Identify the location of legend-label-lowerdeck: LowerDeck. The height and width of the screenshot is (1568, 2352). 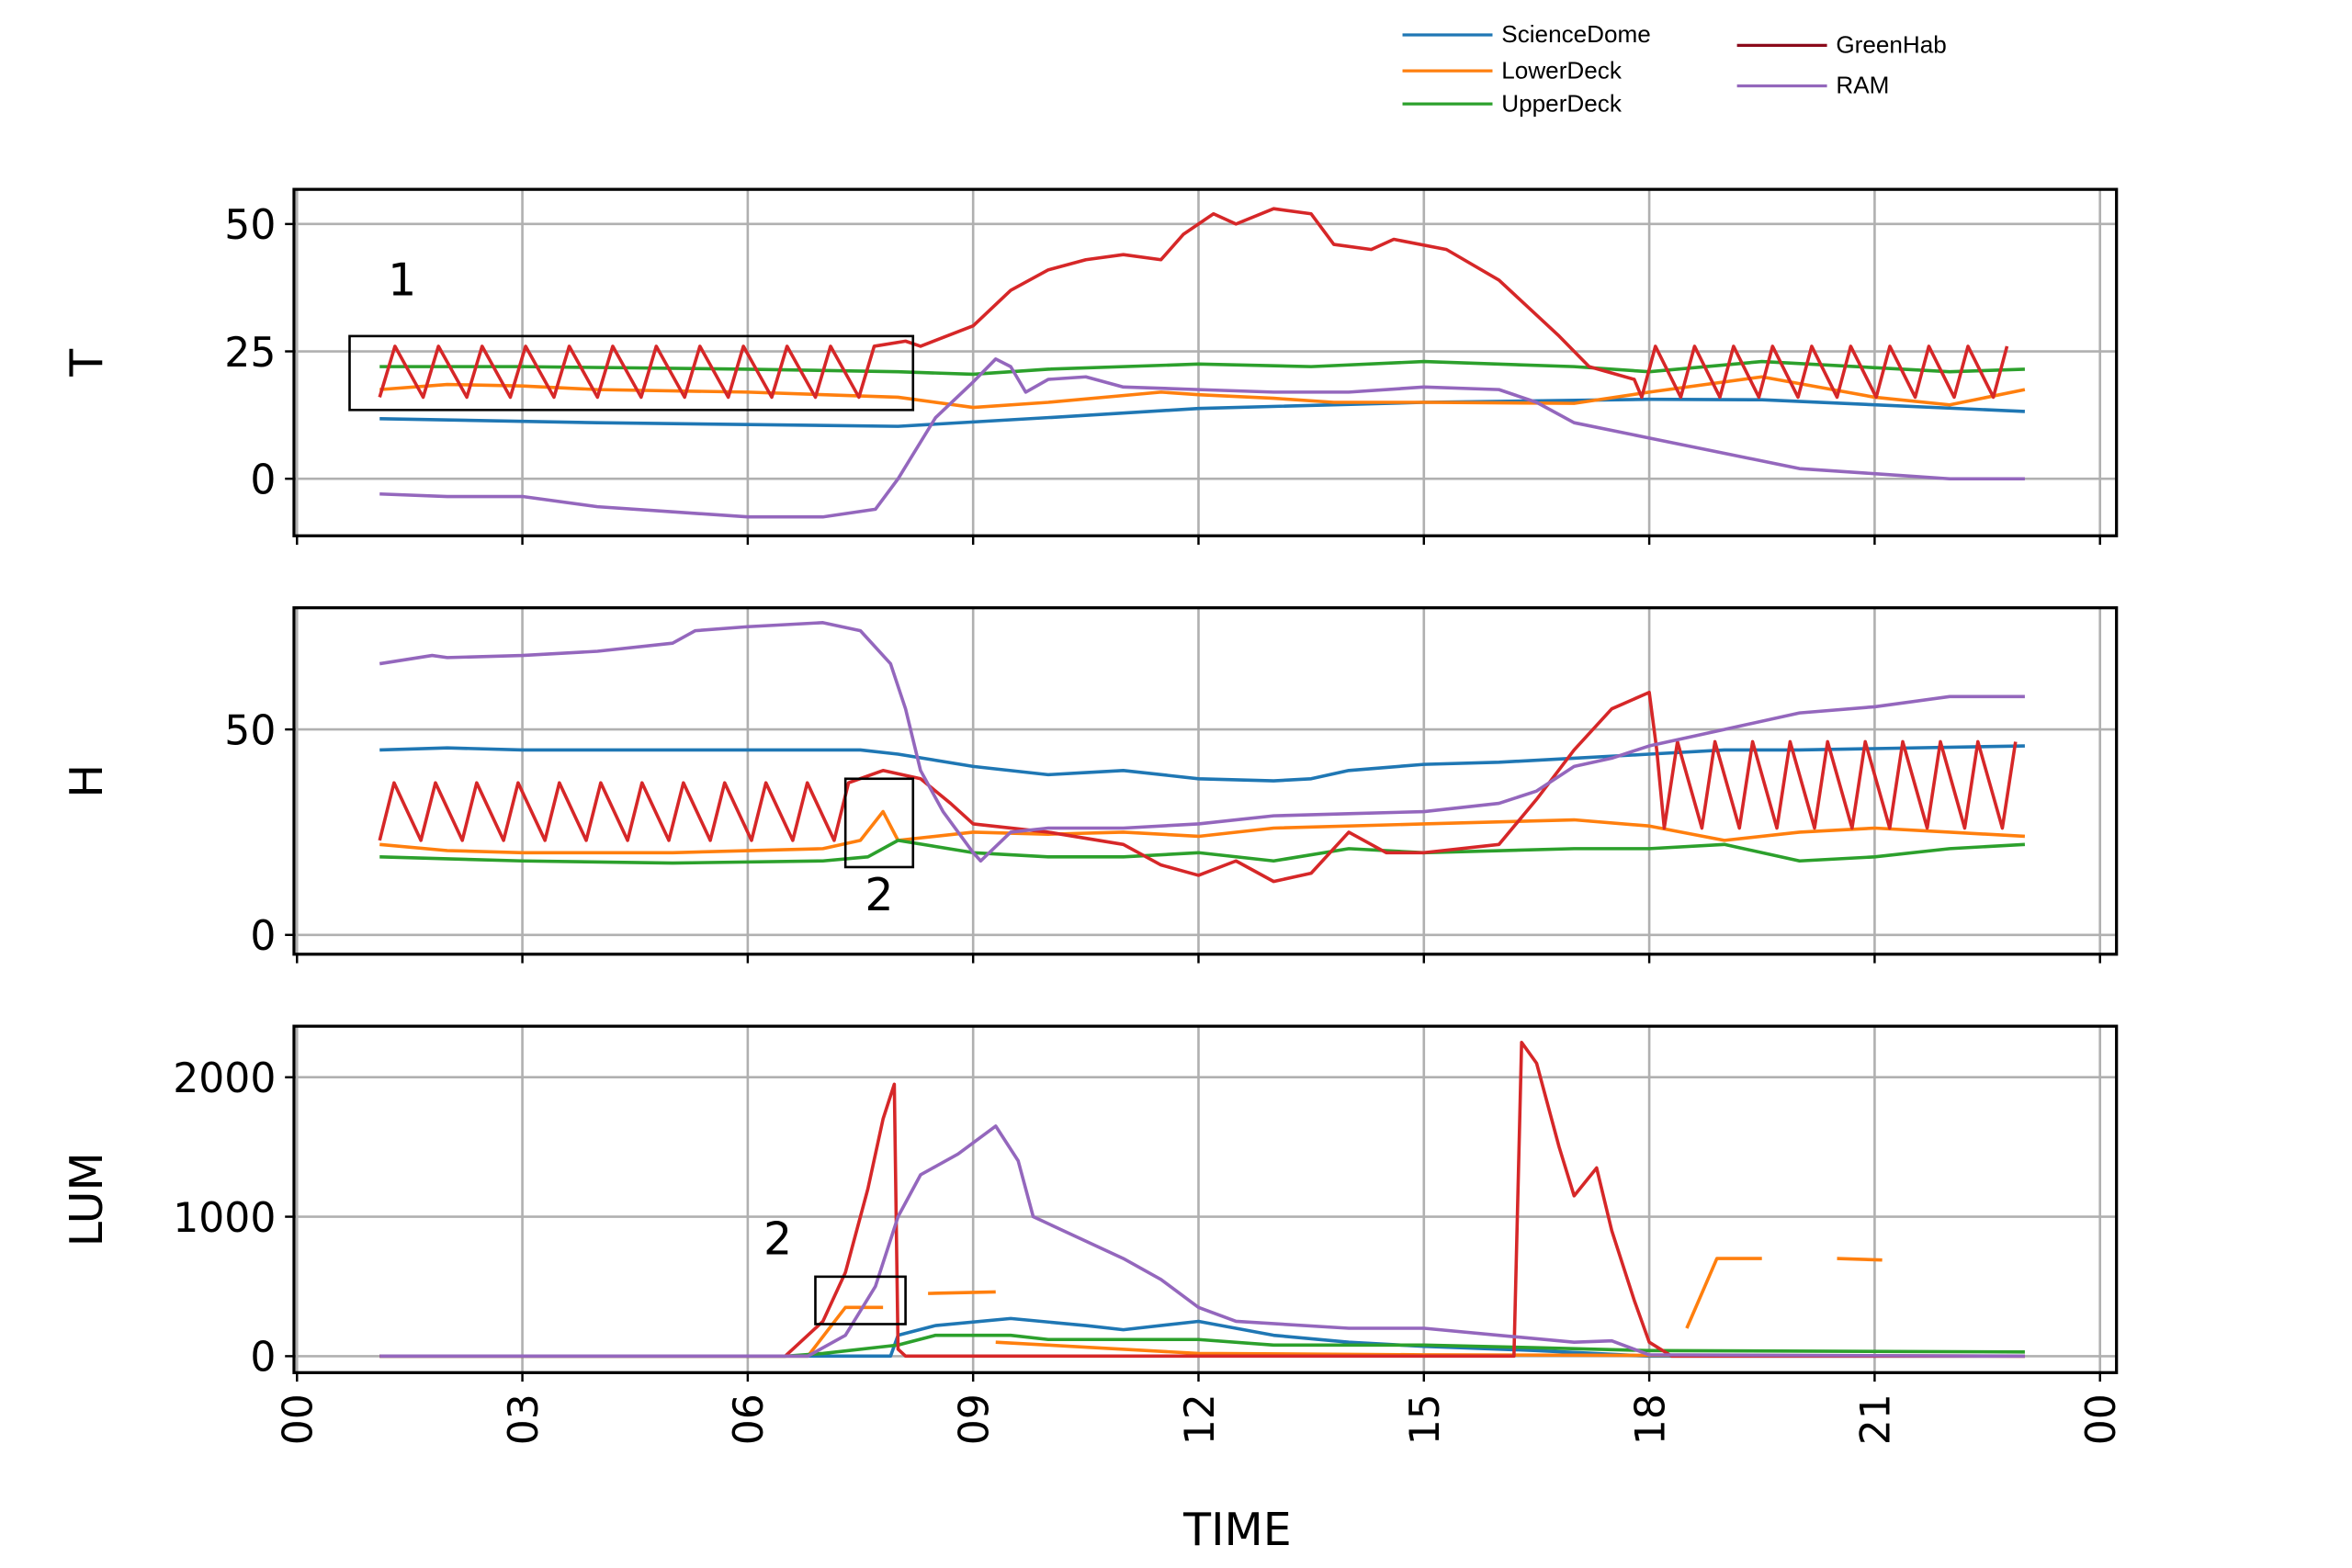
(1562, 70).